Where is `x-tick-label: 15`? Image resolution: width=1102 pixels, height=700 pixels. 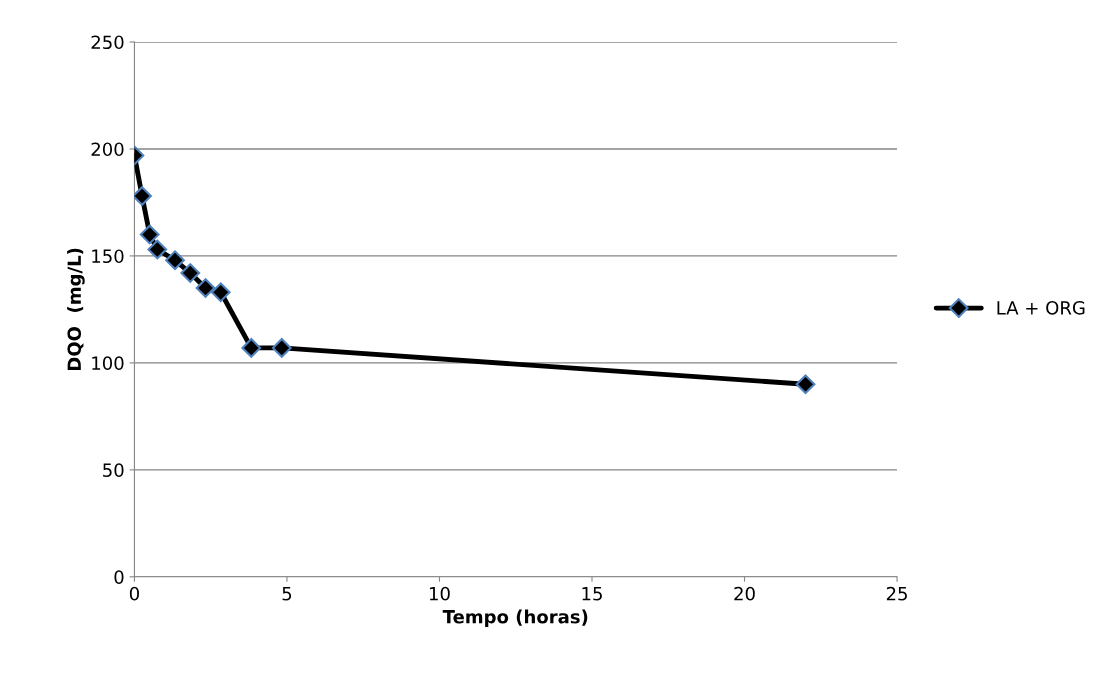 x-tick-label: 15 is located at coordinates (592, 594).